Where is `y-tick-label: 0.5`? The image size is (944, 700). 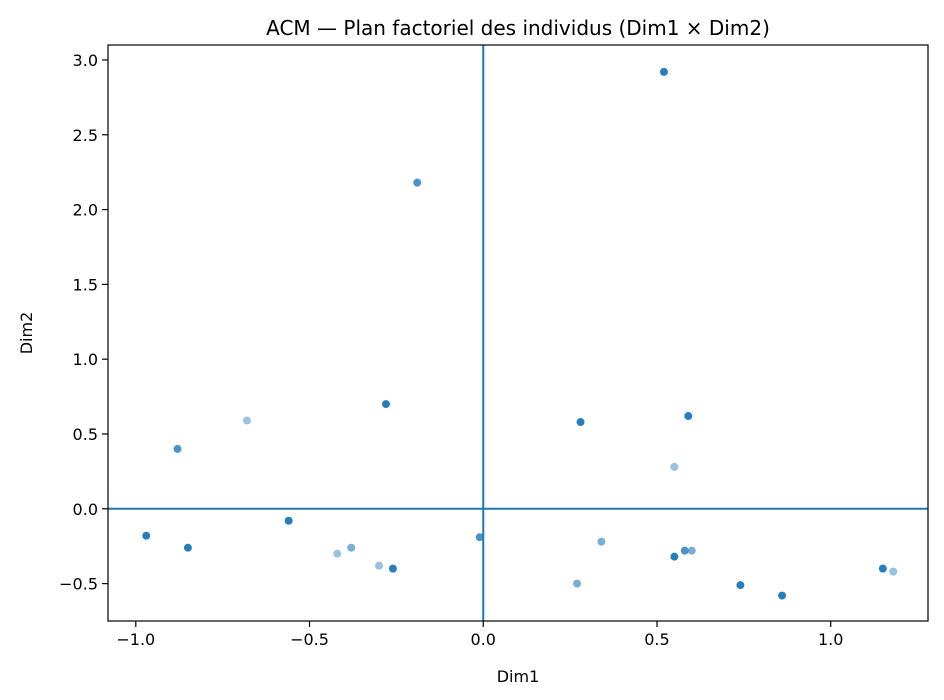
y-tick-label: 0.5 is located at coordinates (85, 434).